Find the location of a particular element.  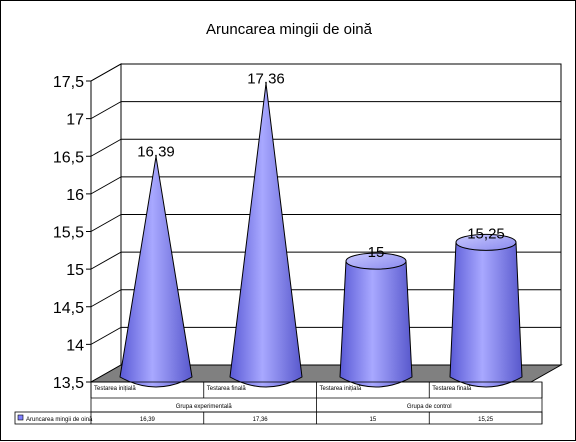

y-axis-ticks: 13,5 14 14,5 15 15,5 16 16,5 17 17,5 is located at coordinates (72, 233).